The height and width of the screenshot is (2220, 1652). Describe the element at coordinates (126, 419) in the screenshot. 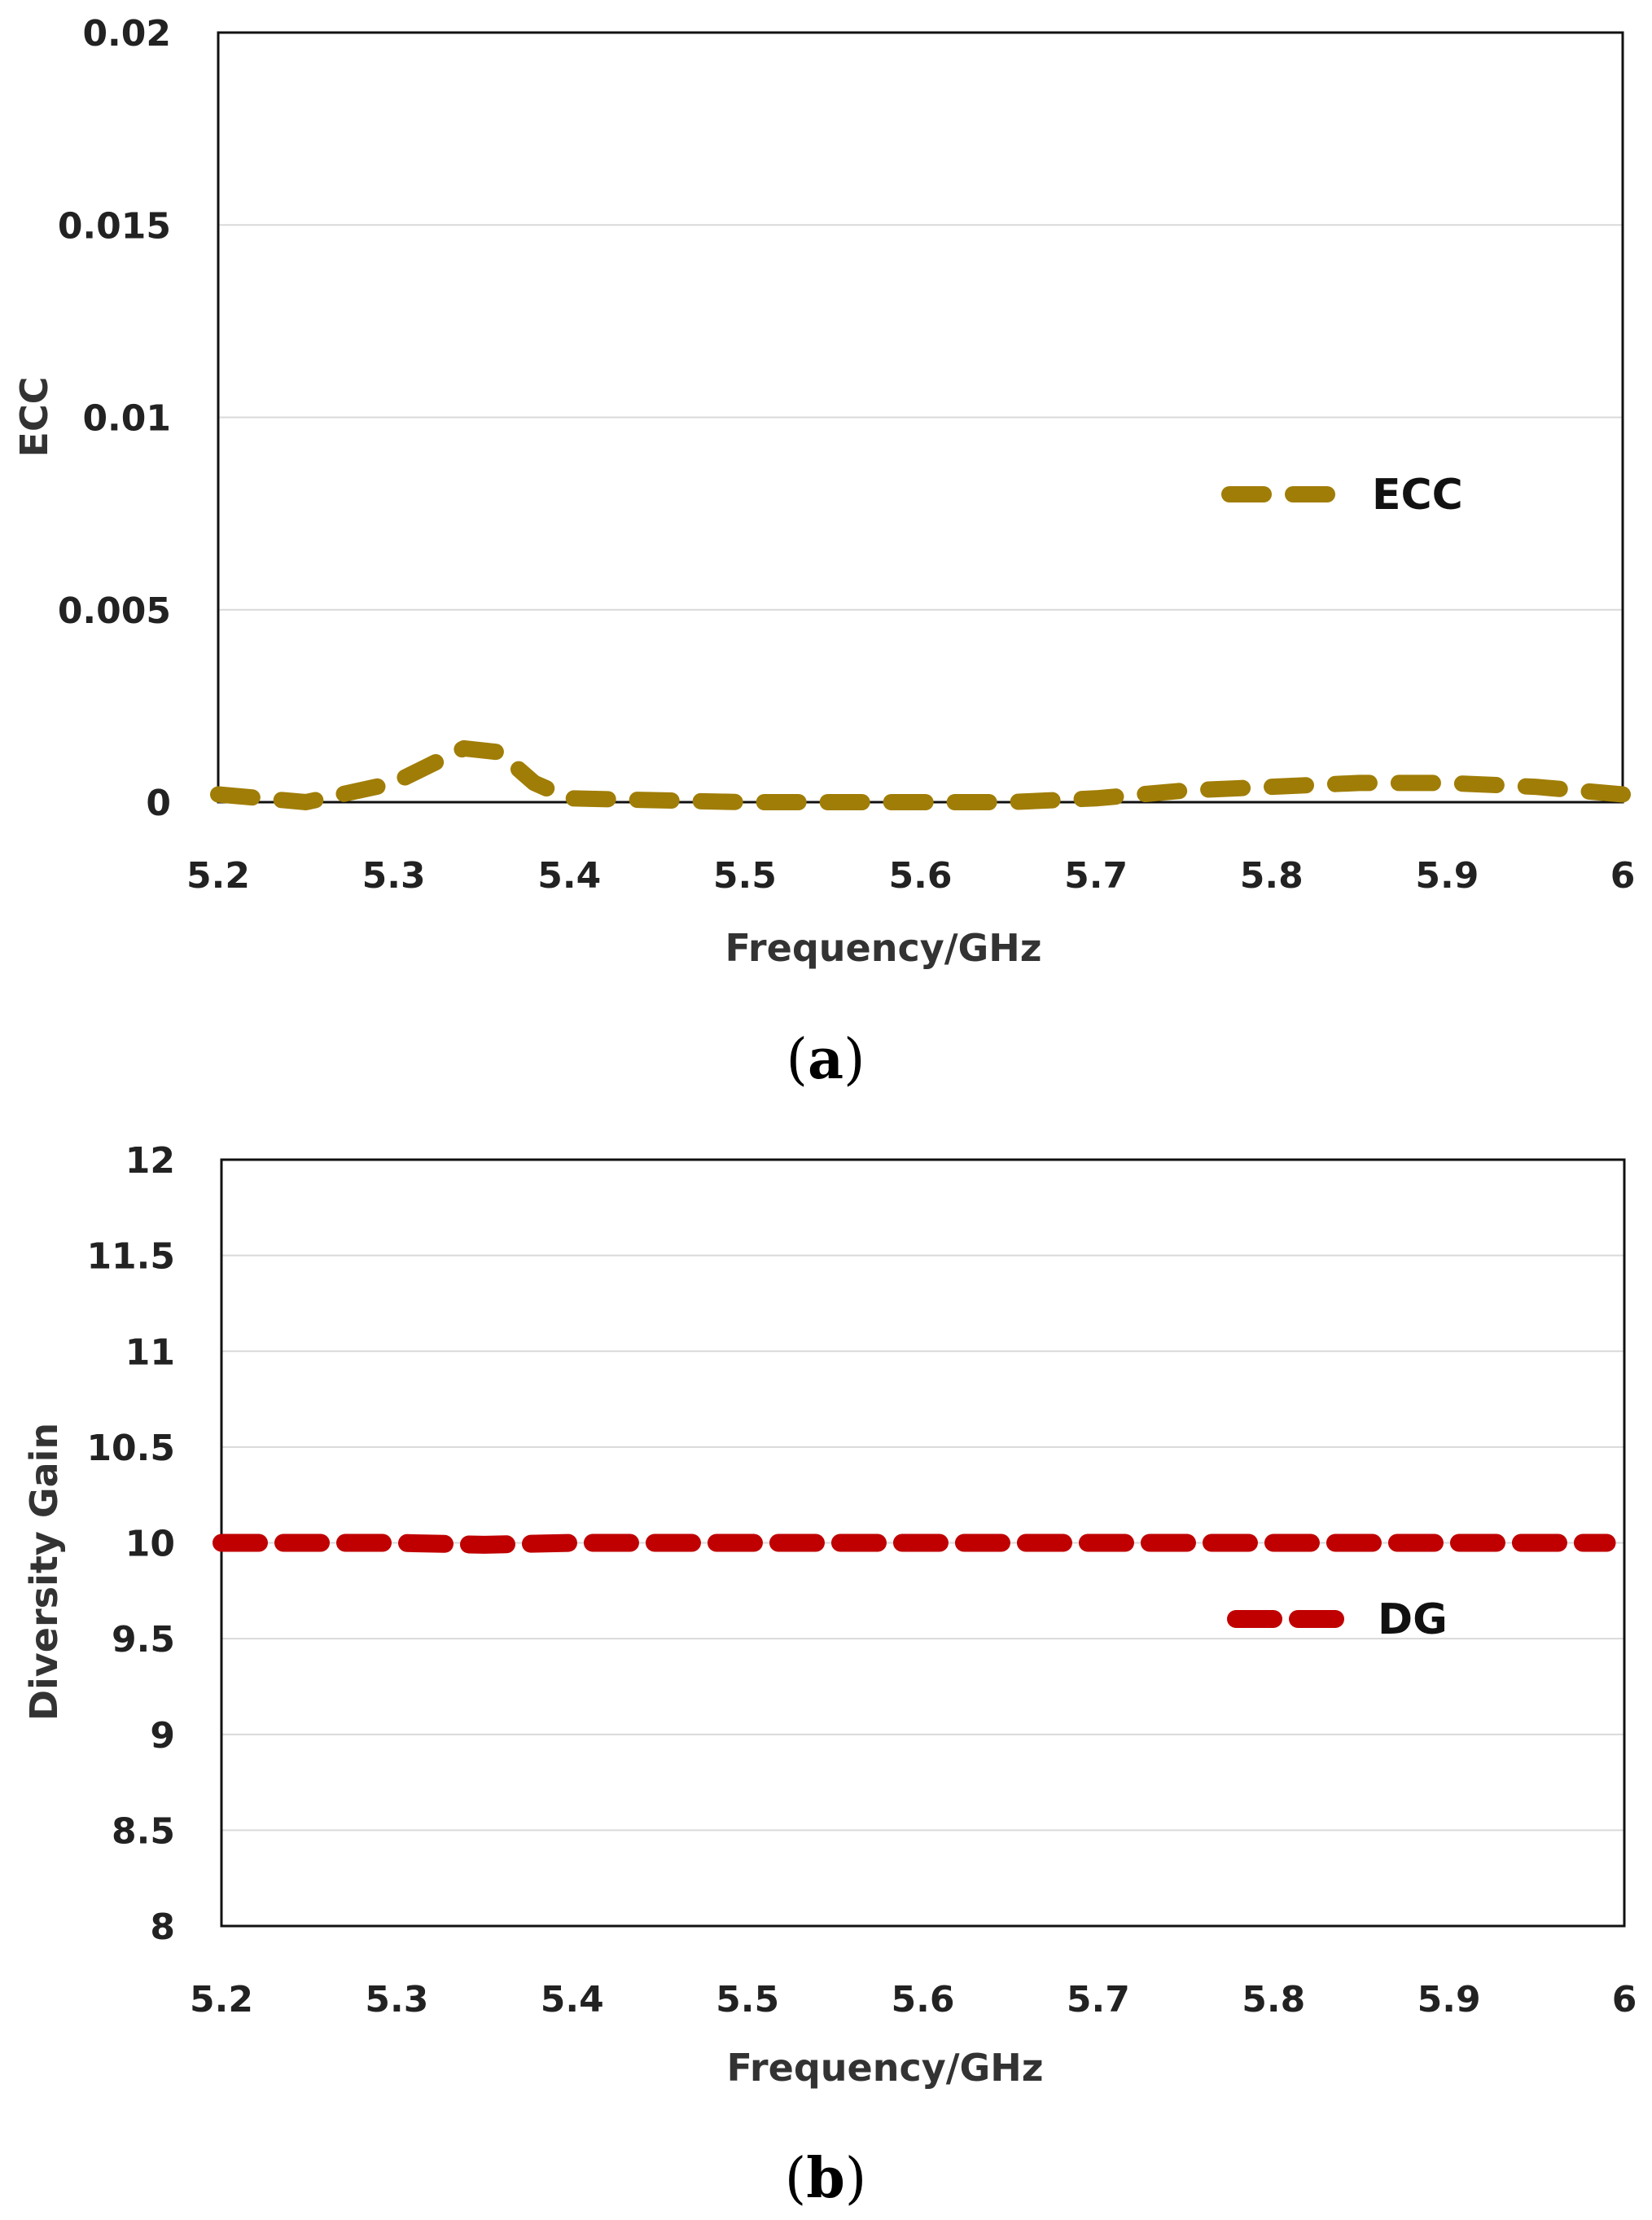

I see `panel-a-y-tick-label: 0.01` at that location.